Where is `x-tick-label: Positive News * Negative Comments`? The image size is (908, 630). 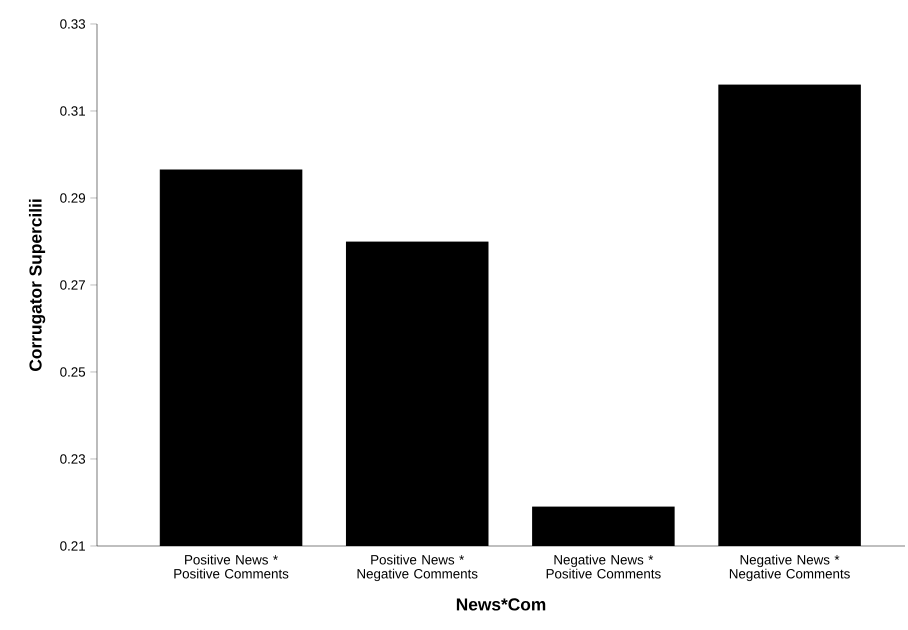
x-tick-label: Positive News * Negative Comments is located at coordinates (418, 568).